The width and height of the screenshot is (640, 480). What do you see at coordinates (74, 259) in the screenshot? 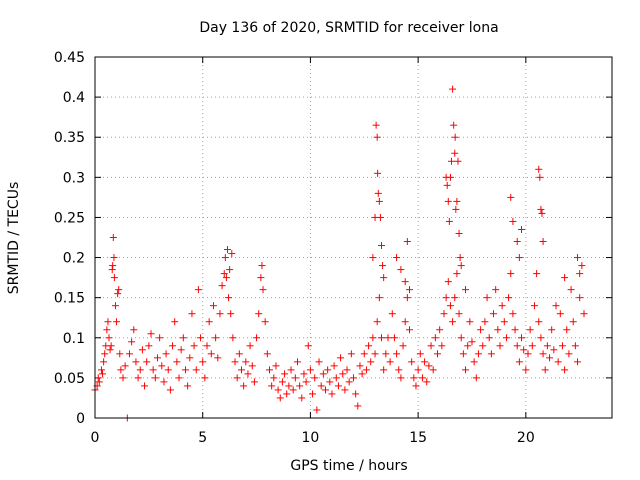
I see `y-tick-label: 0.2` at bounding box center [74, 259].